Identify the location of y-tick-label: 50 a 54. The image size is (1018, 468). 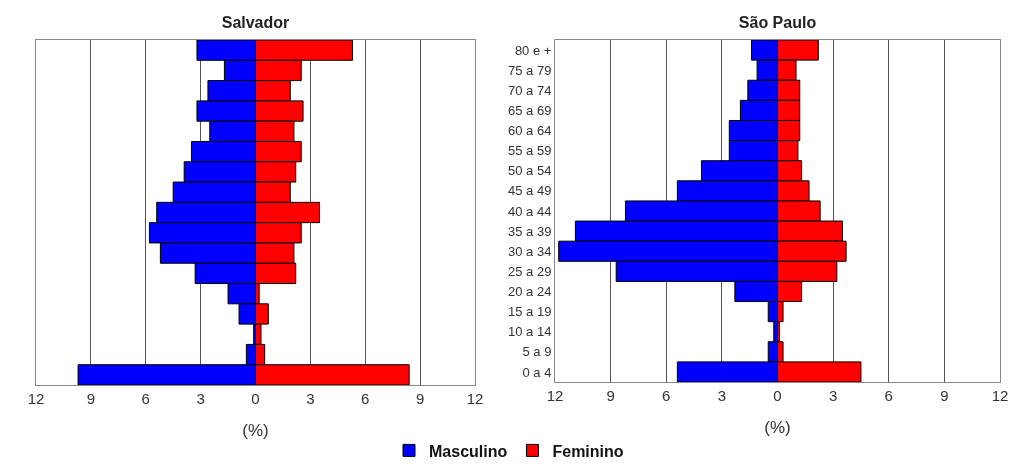
(530, 171).